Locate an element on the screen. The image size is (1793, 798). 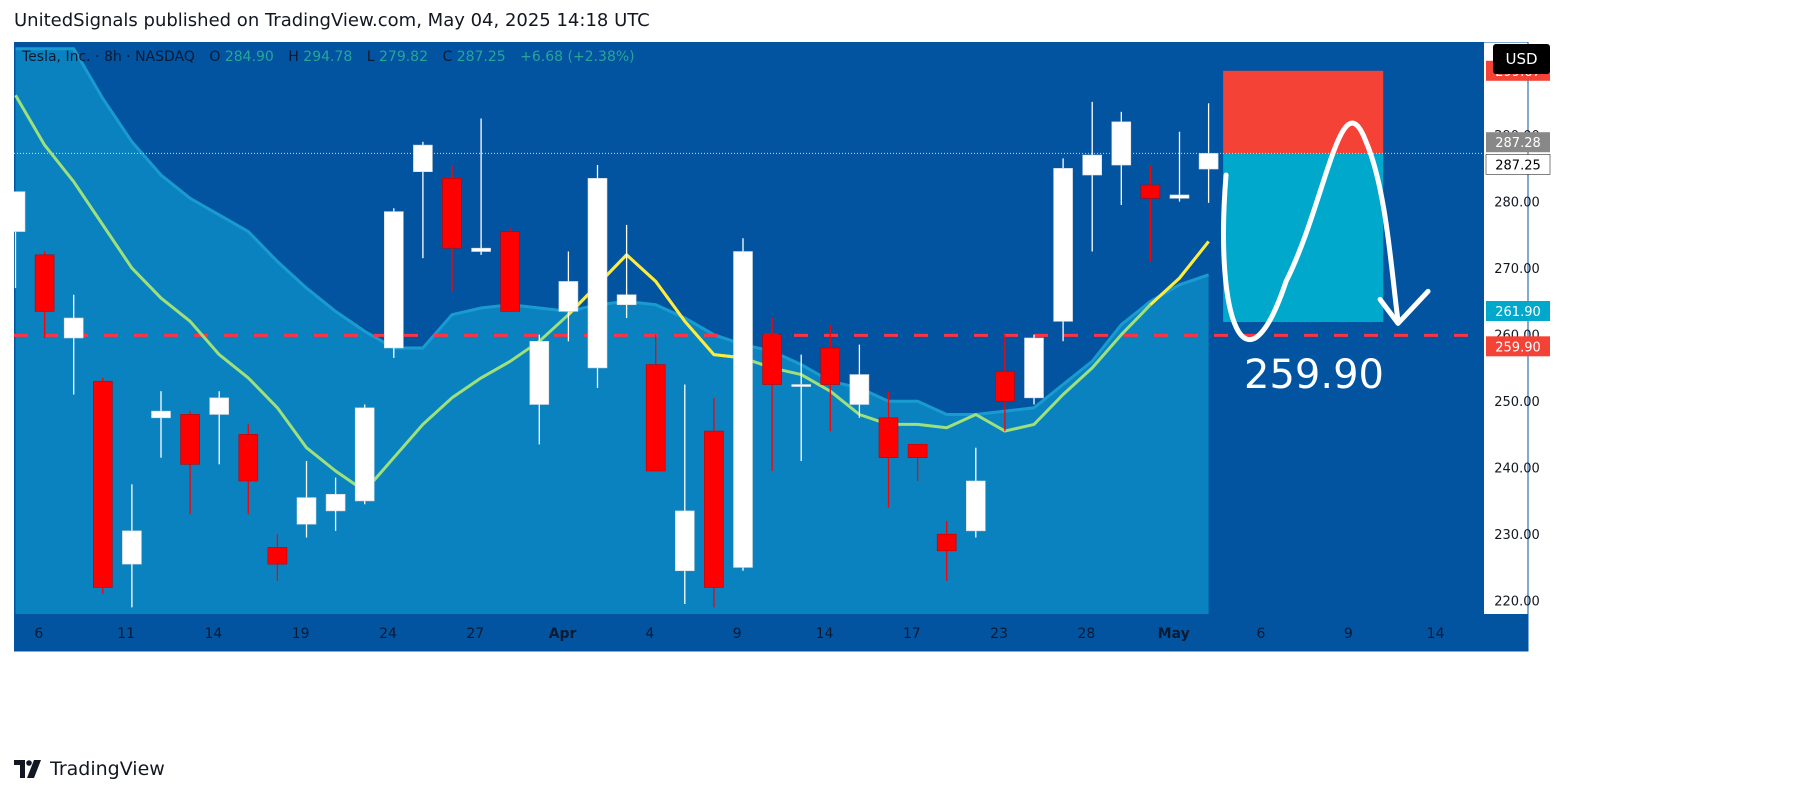
currency-button: USD is located at coordinates (1521, 59).